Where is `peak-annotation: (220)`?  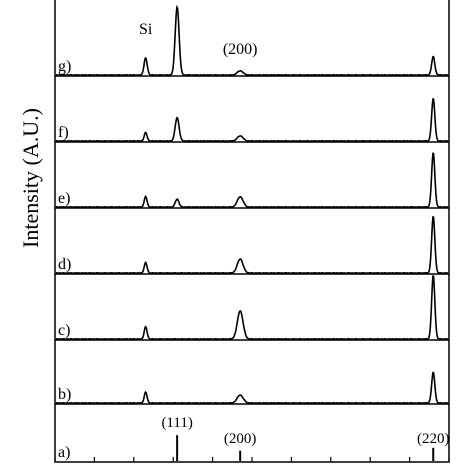
peak-annotation: (220) is located at coordinates (433, 439).